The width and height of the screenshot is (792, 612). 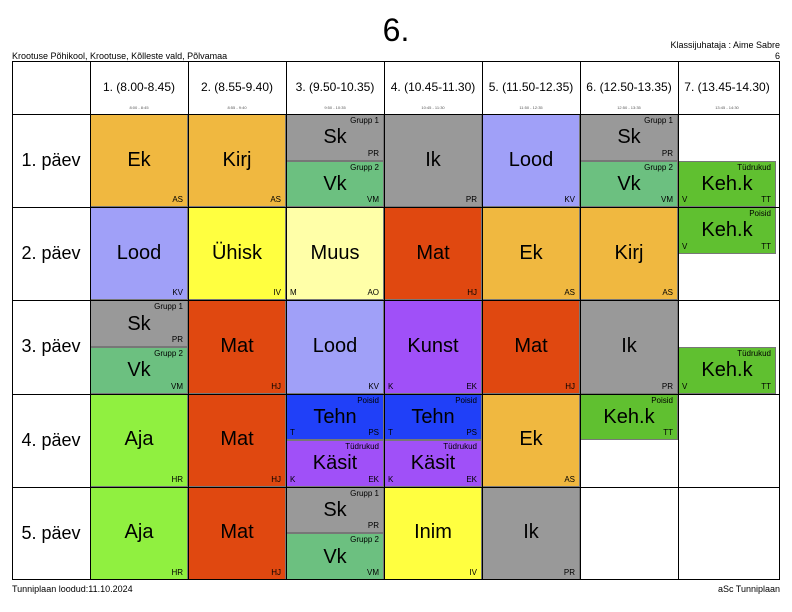 What do you see at coordinates (293, 293) in the screenshot?
I see `lesson-room: M` at bounding box center [293, 293].